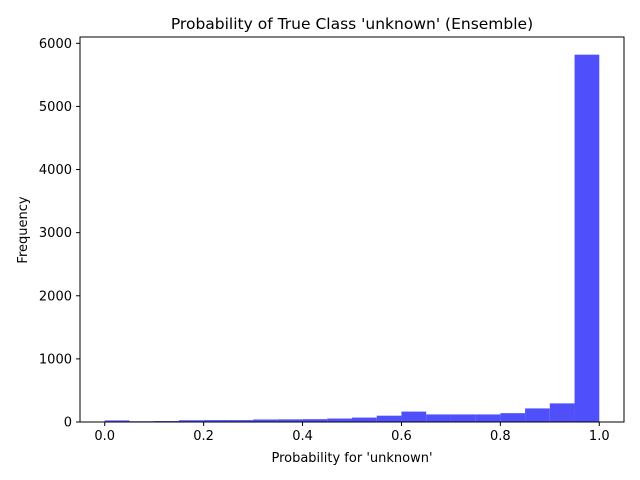 This screenshot has height=480, width=640. What do you see at coordinates (55, 233) in the screenshot?
I see `y-tick-label: 3000` at bounding box center [55, 233].